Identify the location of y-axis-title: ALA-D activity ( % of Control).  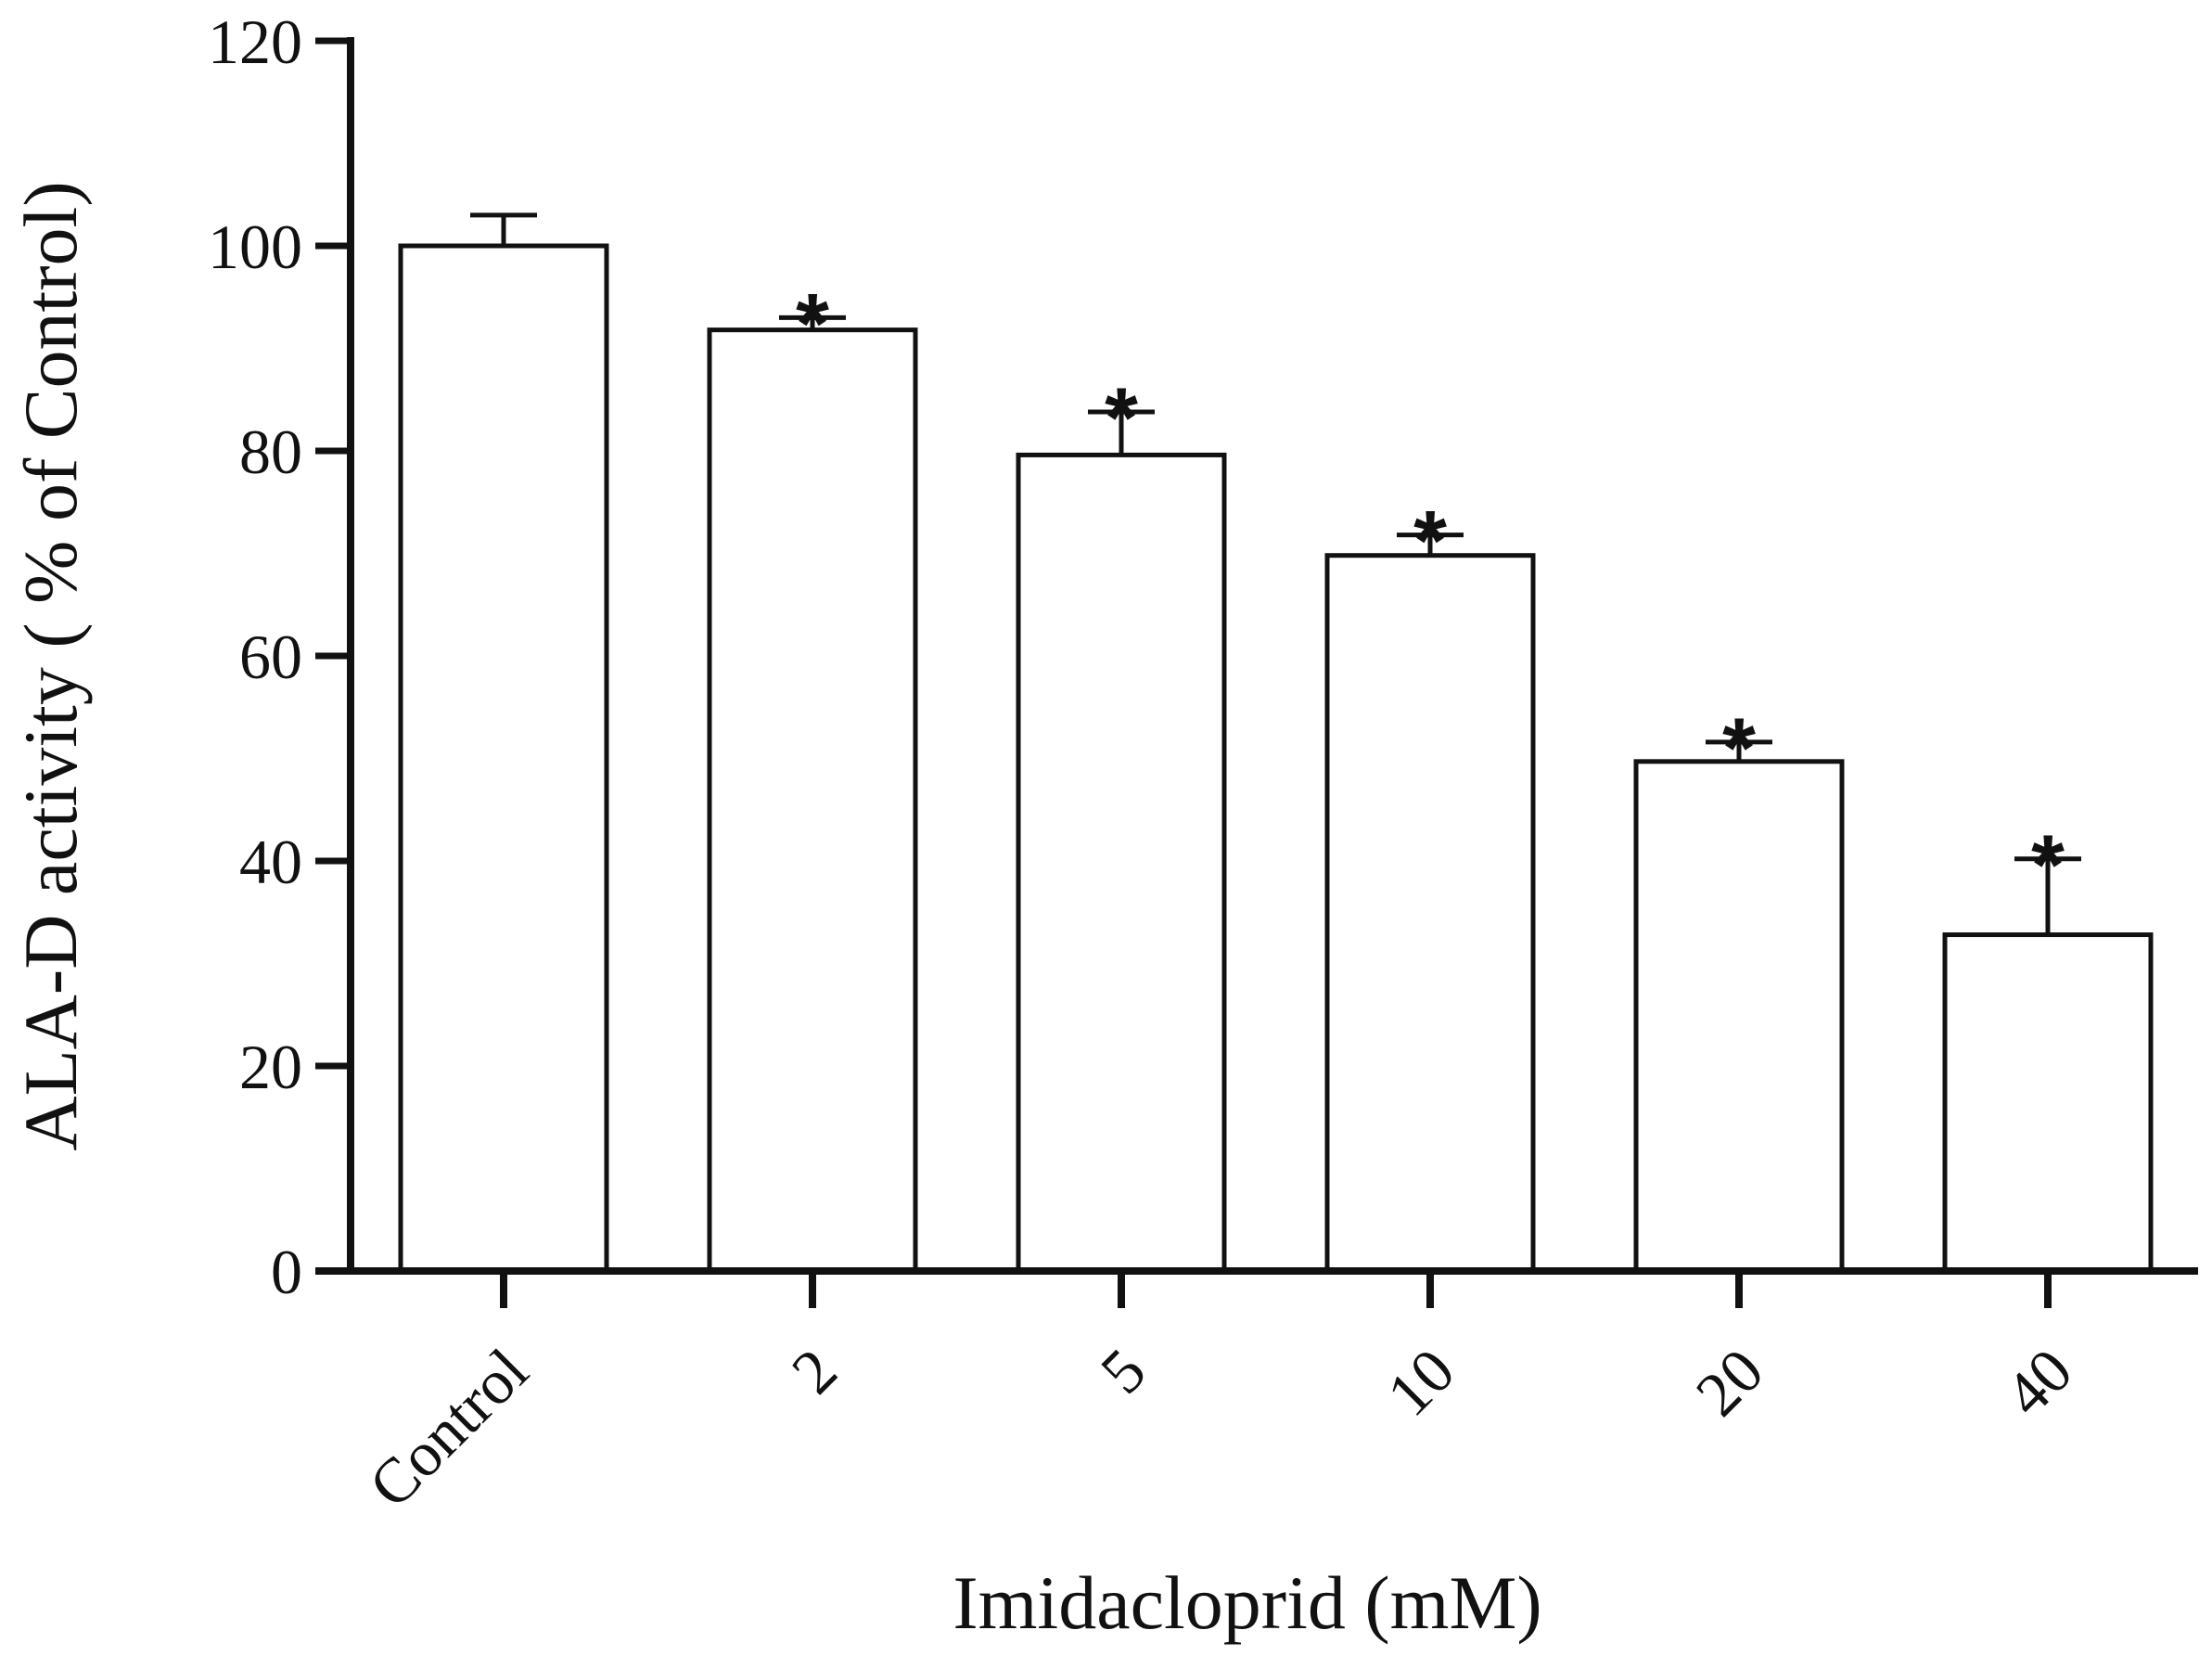
(51, 665).